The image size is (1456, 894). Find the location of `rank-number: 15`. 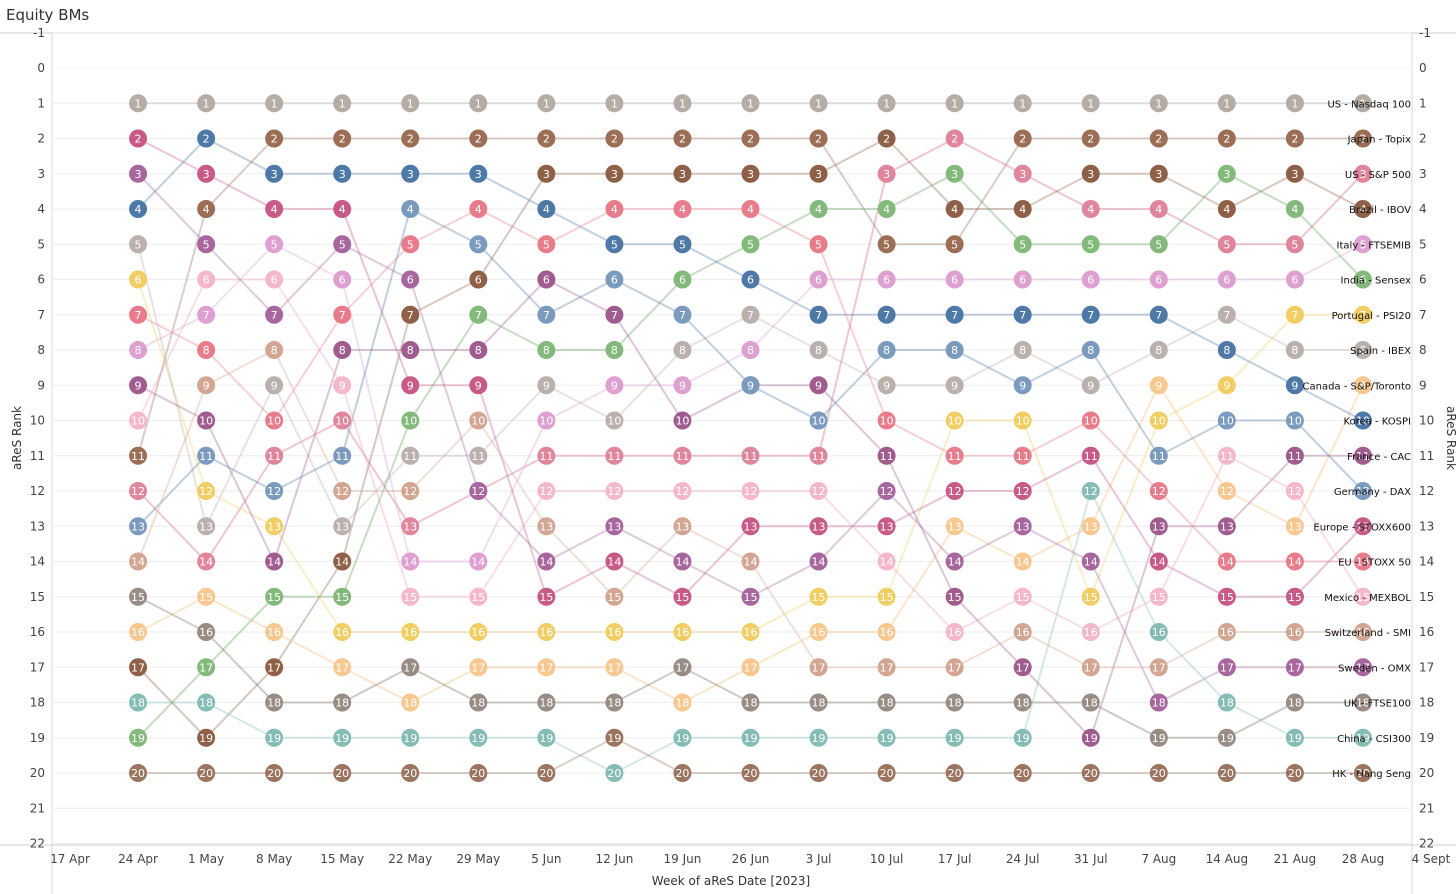

rank-number: 15 is located at coordinates (1091, 597).